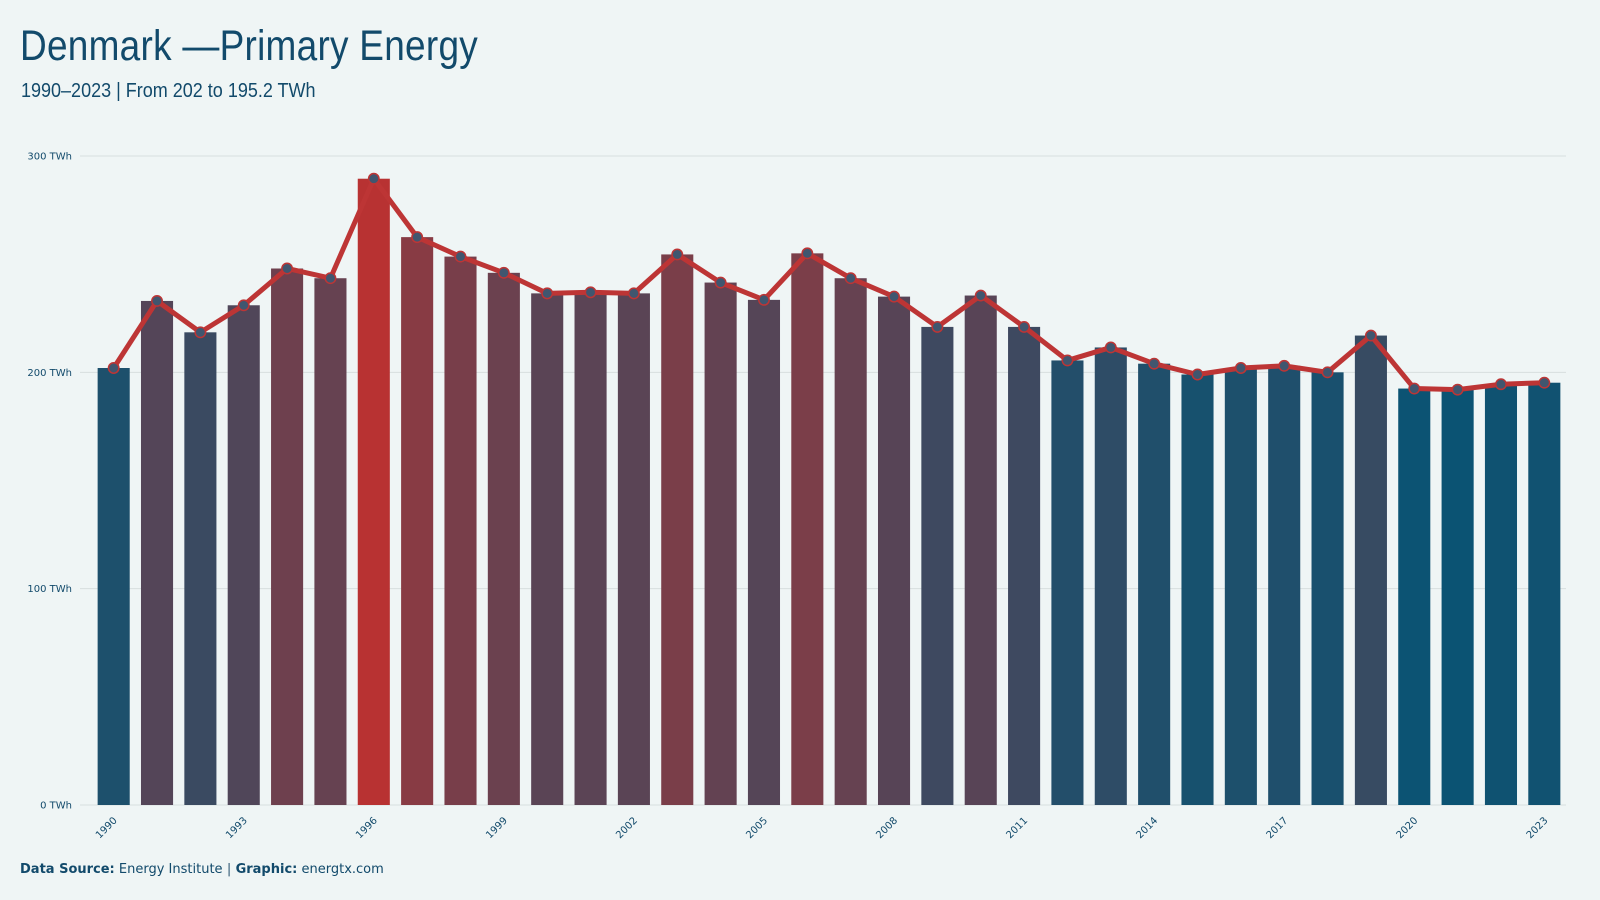 This screenshot has width=1600, height=900. What do you see at coordinates (1538, 828) in the screenshot?
I see `x-tick-label: 2023` at bounding box center [1538, 828].